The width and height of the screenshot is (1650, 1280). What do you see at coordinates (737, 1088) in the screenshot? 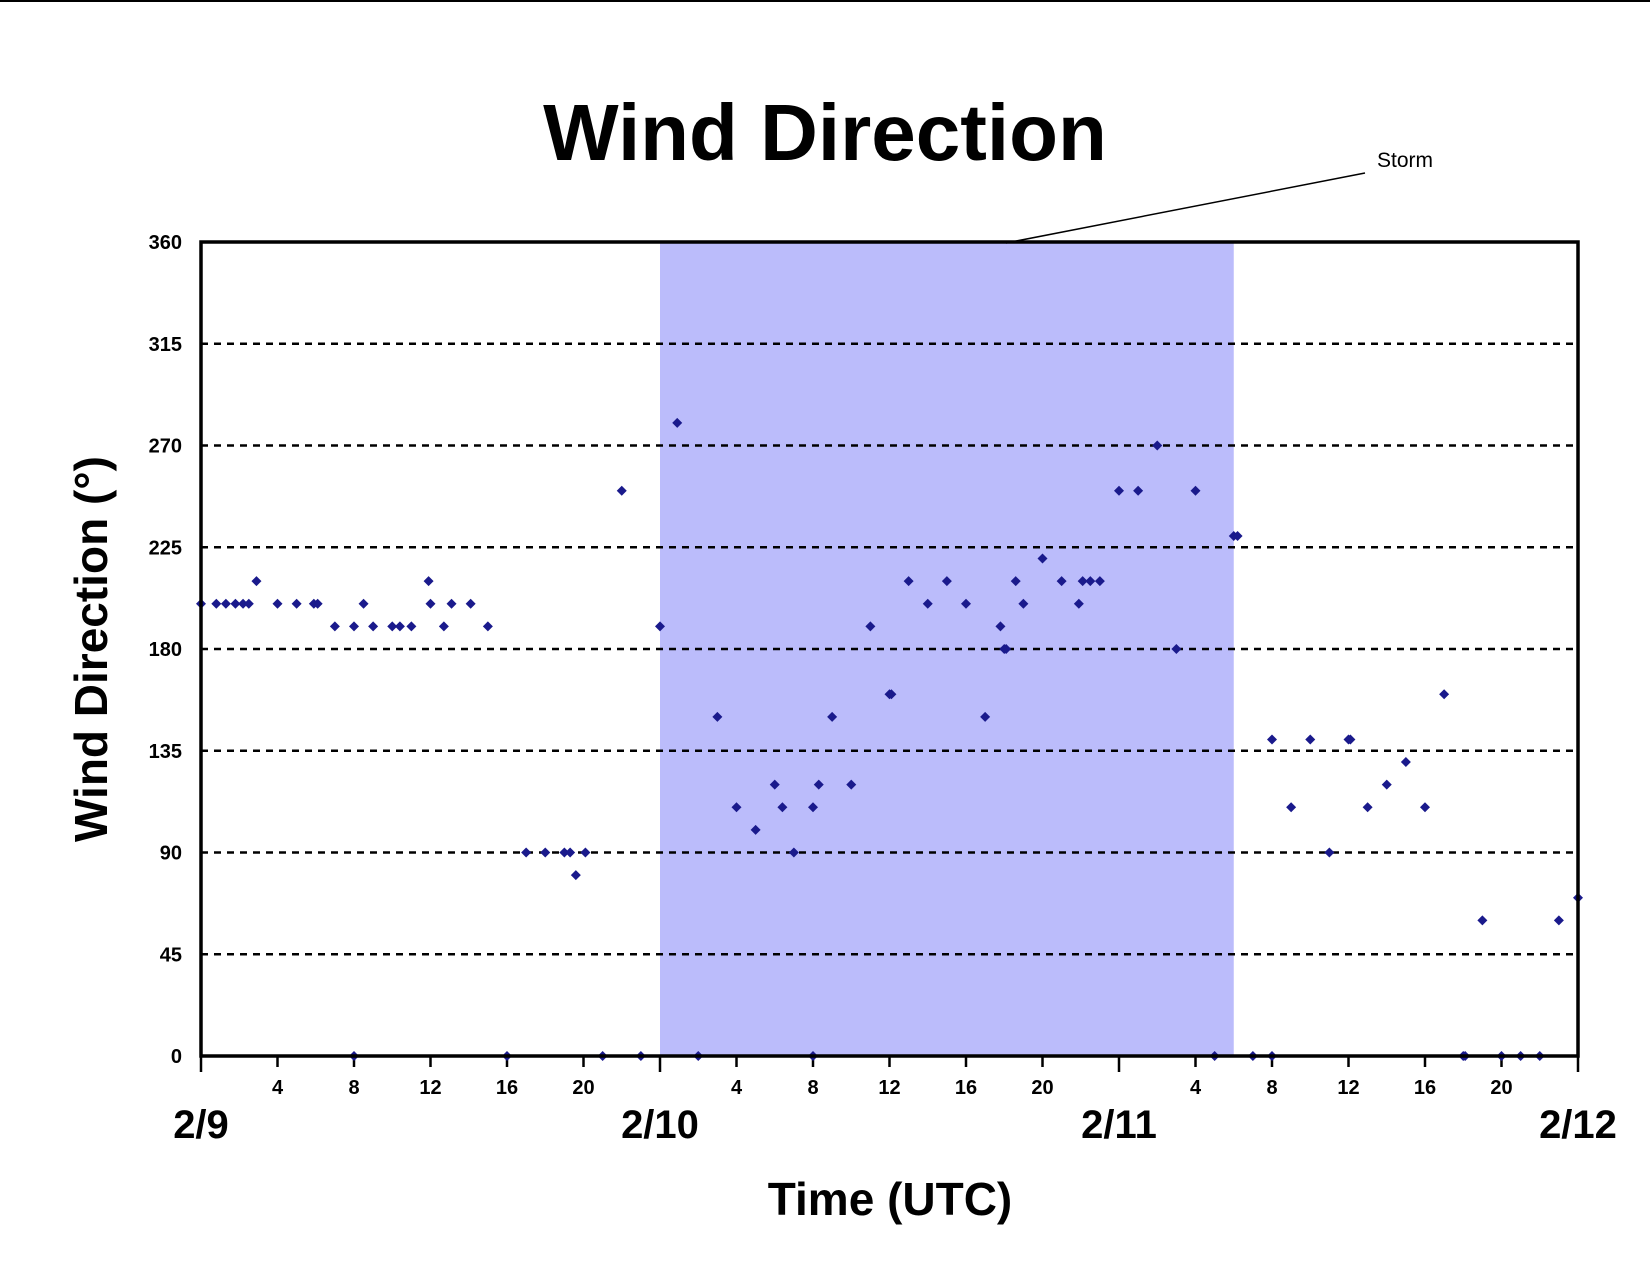
I see `x-tick-label: 4` at bounding box center [737, 1088].